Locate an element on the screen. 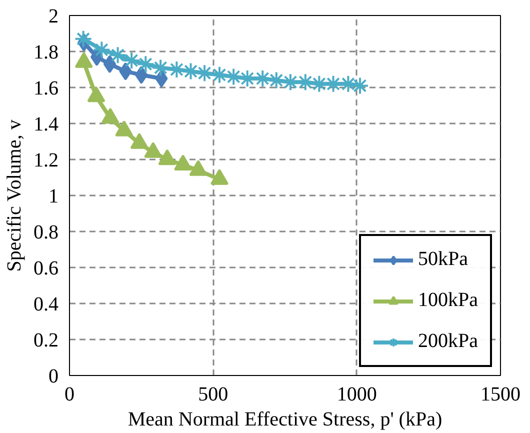  legend-label: 200kPa is located at coordinates (448, 341).